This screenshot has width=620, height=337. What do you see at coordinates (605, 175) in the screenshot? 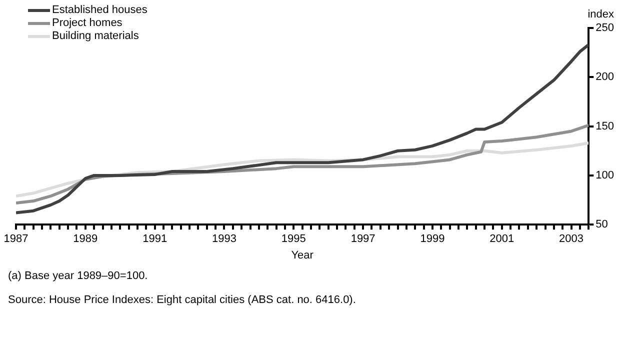
I see `y-tick-label: 100` at bounding box center [605, 175].